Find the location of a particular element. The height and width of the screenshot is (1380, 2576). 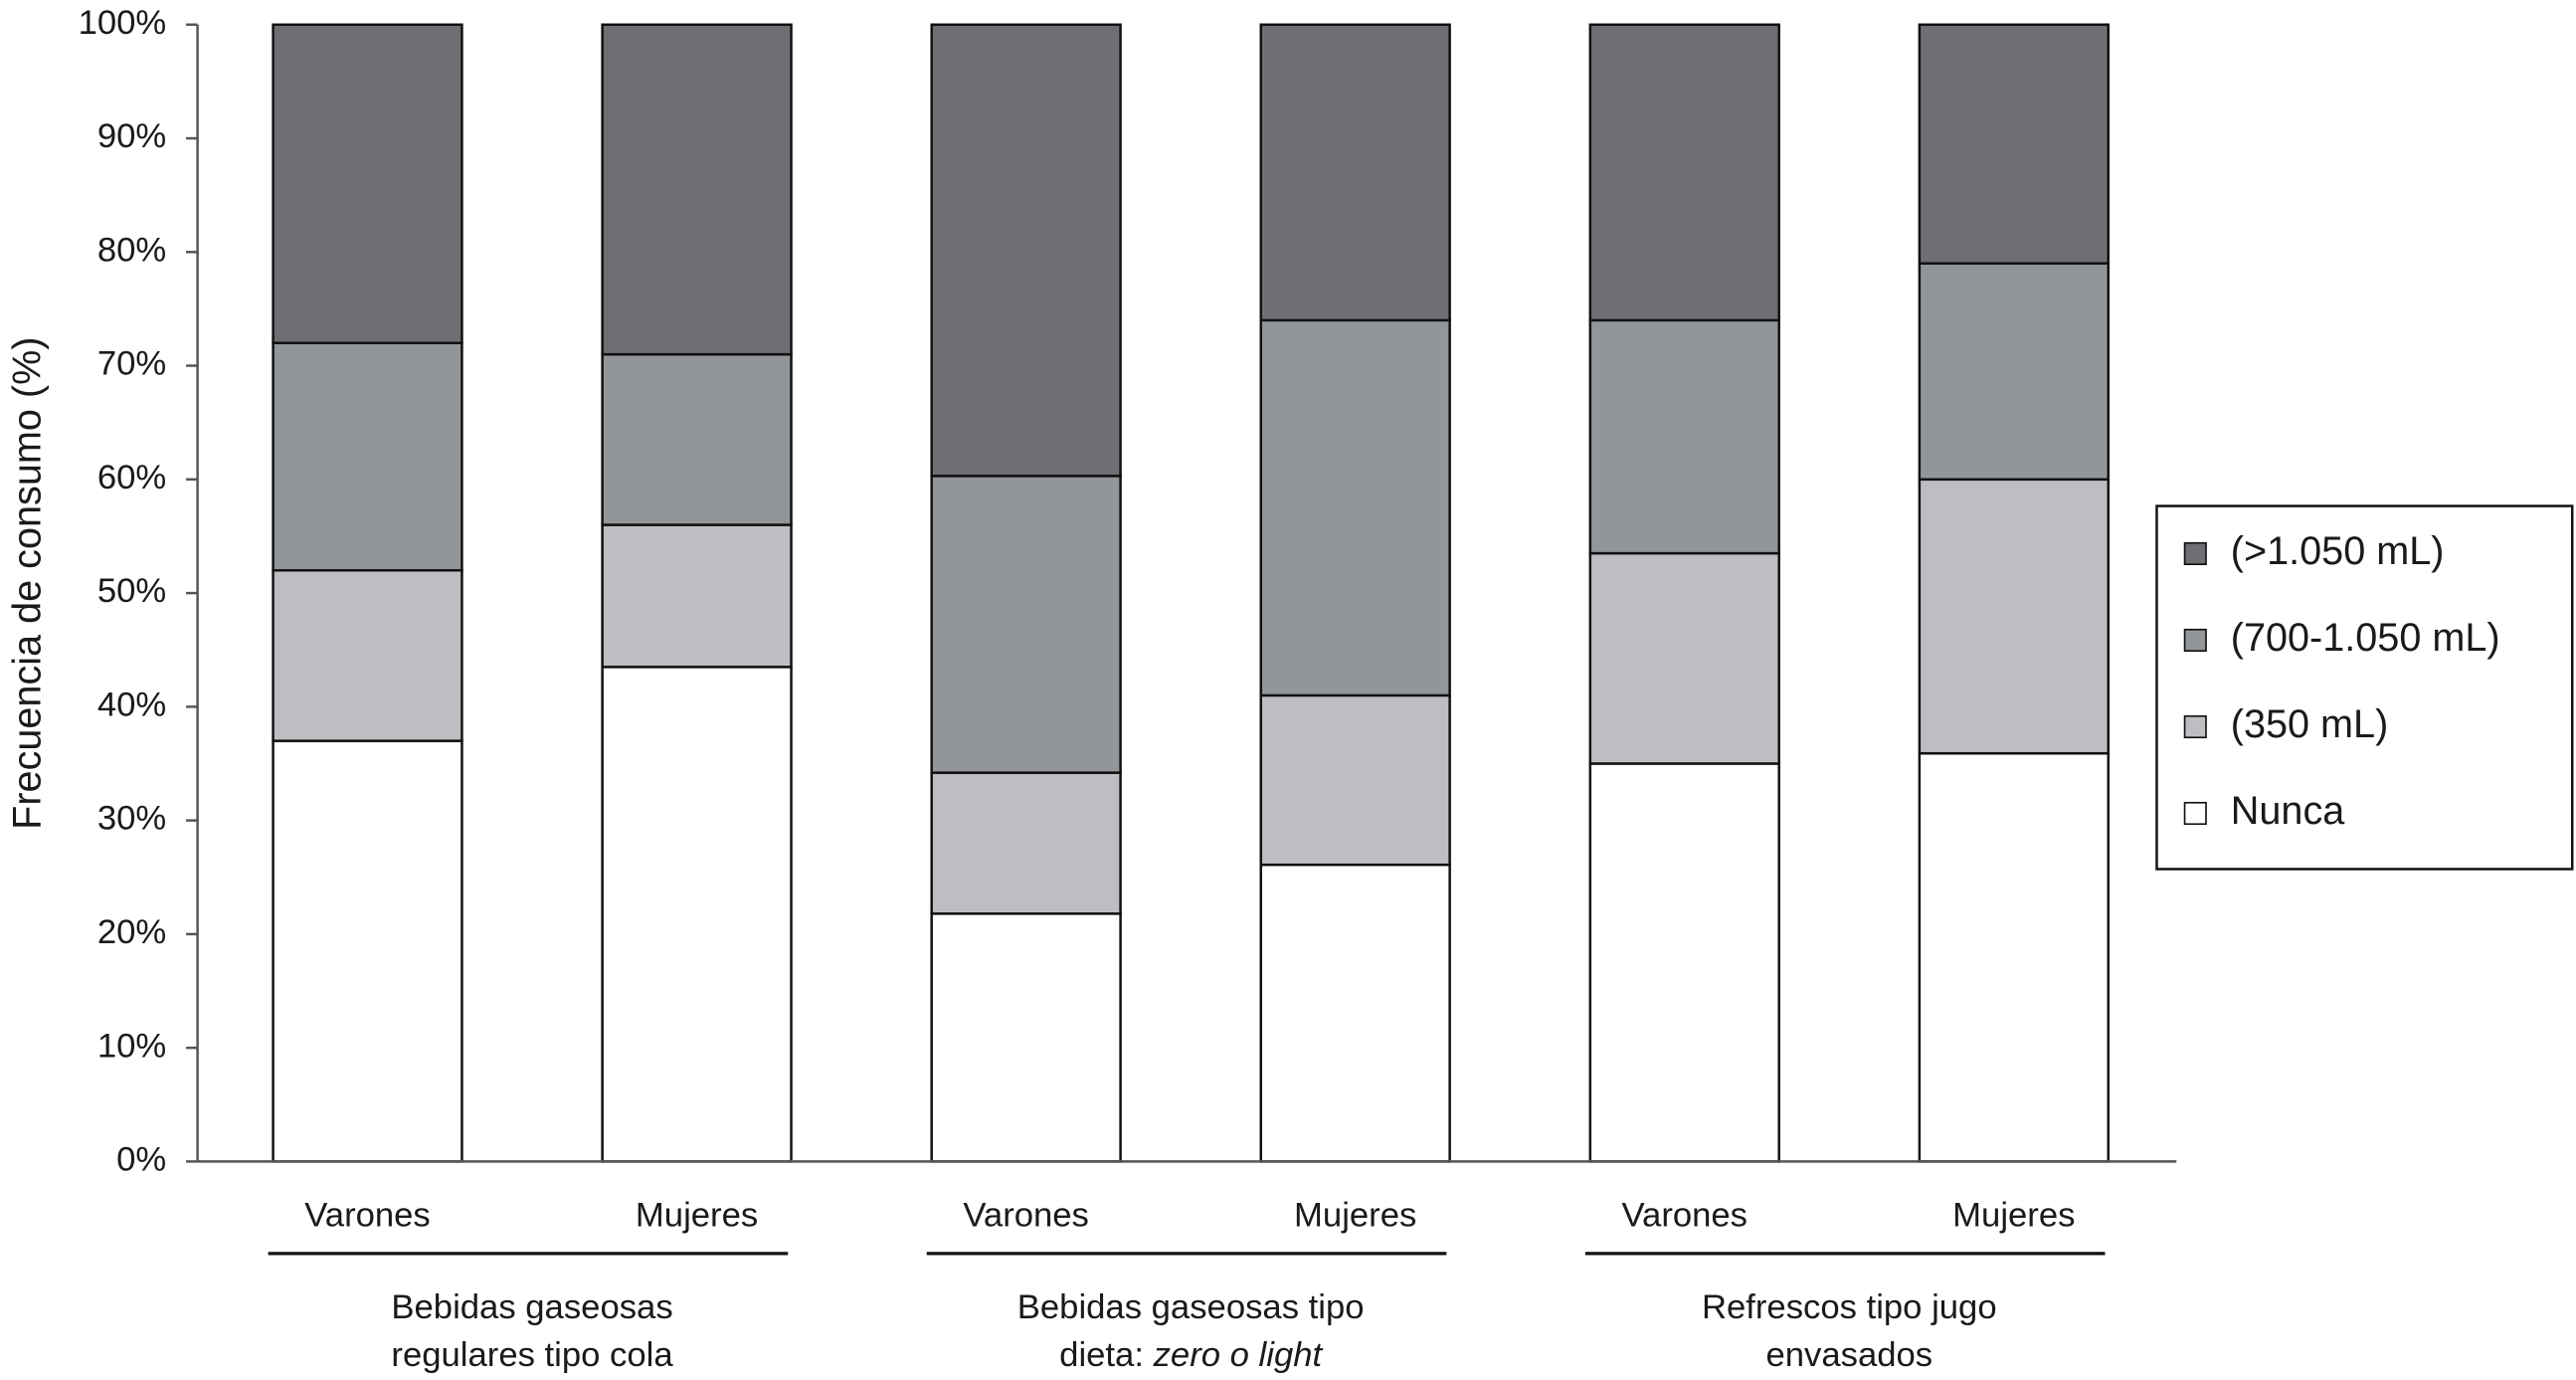

group-label: Bebidas gaseosas is located at coordinates (531, 1307).